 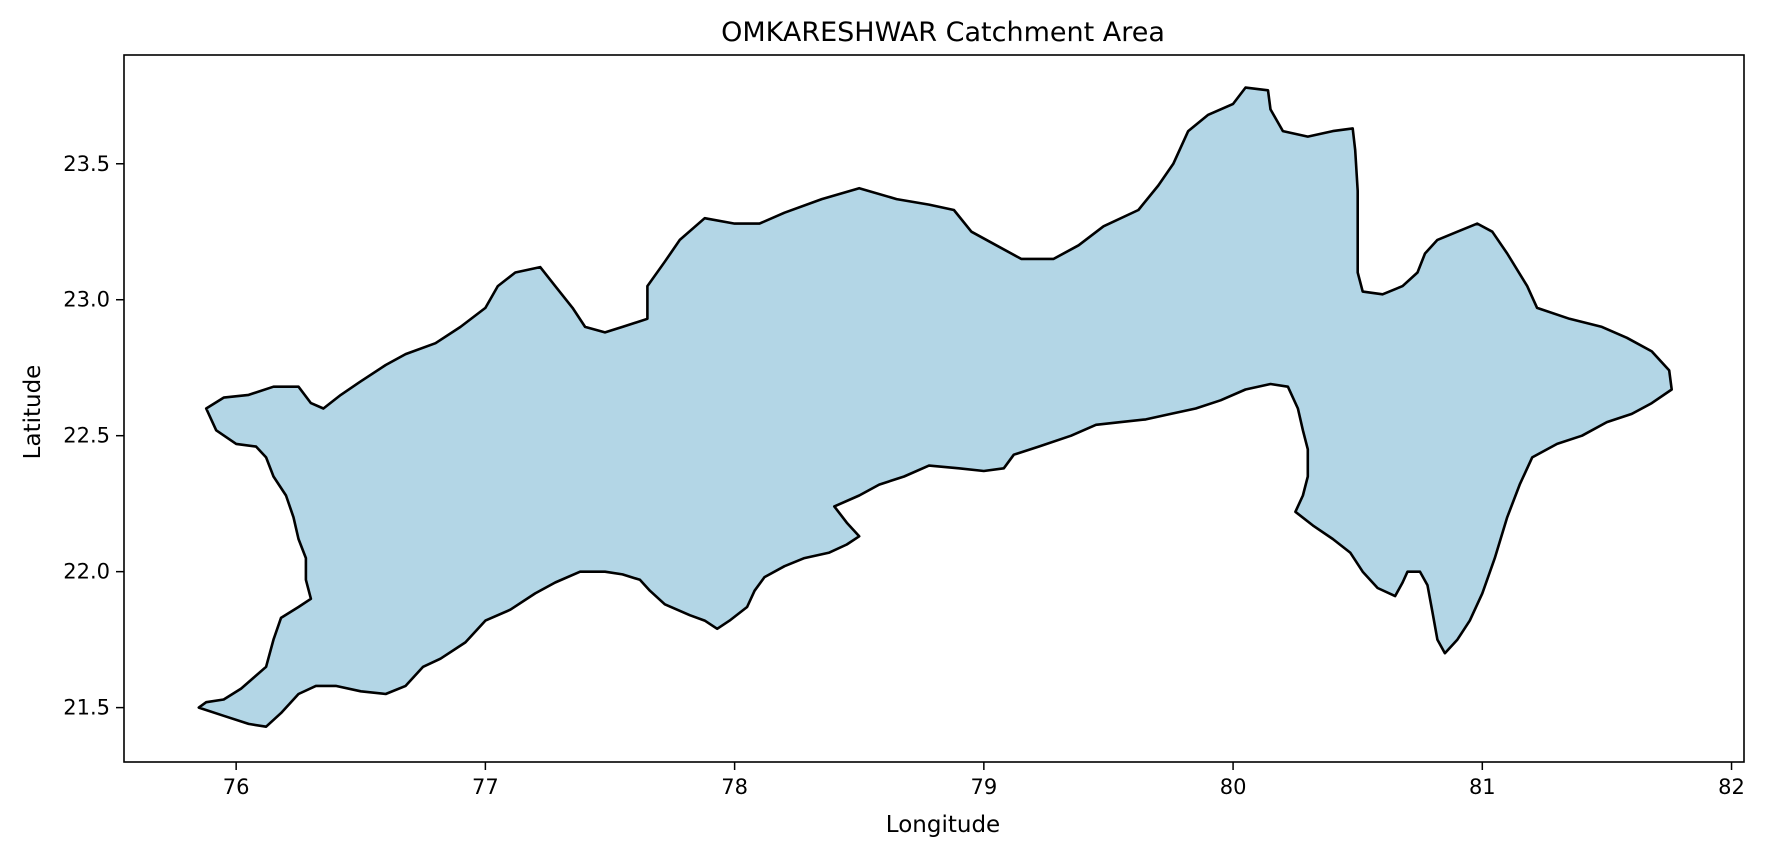 What do you see at coordinates (1482, 787) in the screenshot?
I see `x-tick-label: 81` at bounding box center [1482, 787].